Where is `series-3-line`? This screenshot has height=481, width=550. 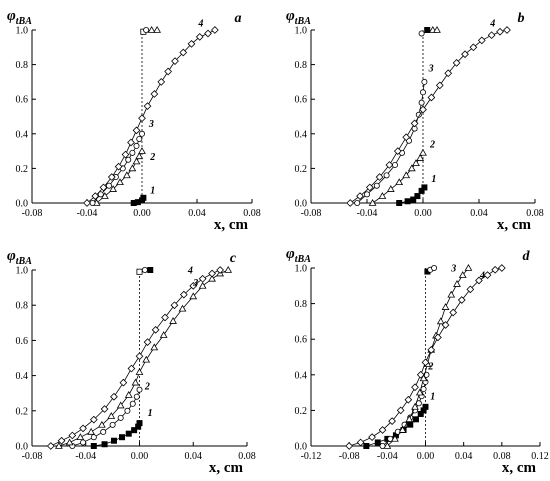 series-3-line is located at coordinates (428, 357).